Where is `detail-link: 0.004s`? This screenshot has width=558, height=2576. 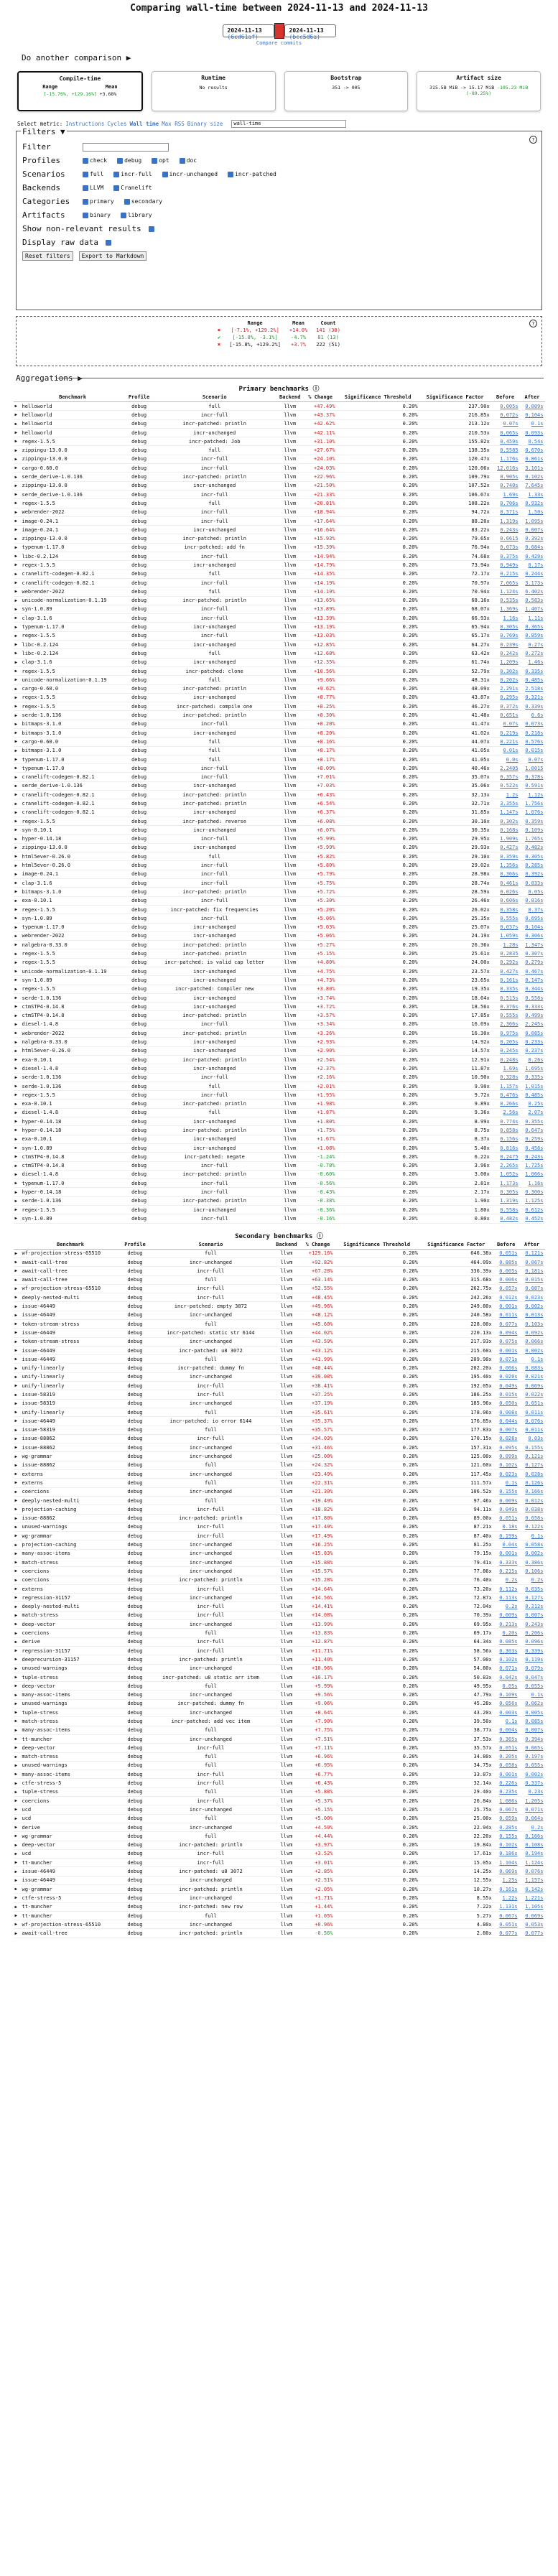 detail-link: 0.004s is located at coordinates (509, 1730).